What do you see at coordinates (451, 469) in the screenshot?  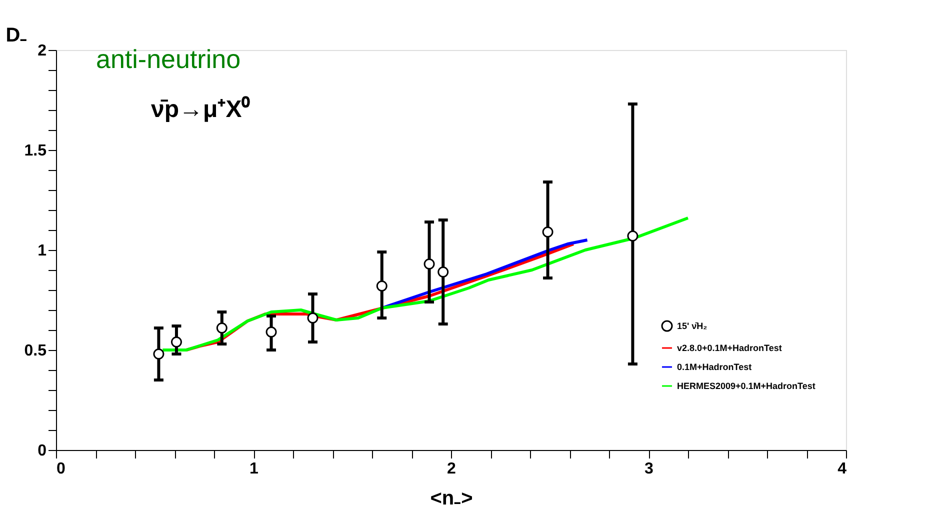 I see `x-tick-label: 2` at bounding box center [451, 469].